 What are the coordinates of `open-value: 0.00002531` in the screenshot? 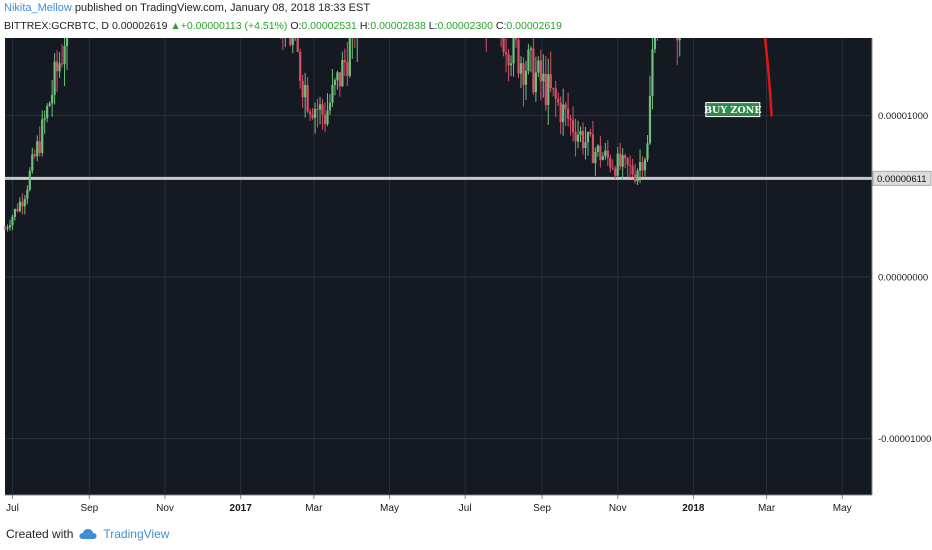 It's located at (329, 26).